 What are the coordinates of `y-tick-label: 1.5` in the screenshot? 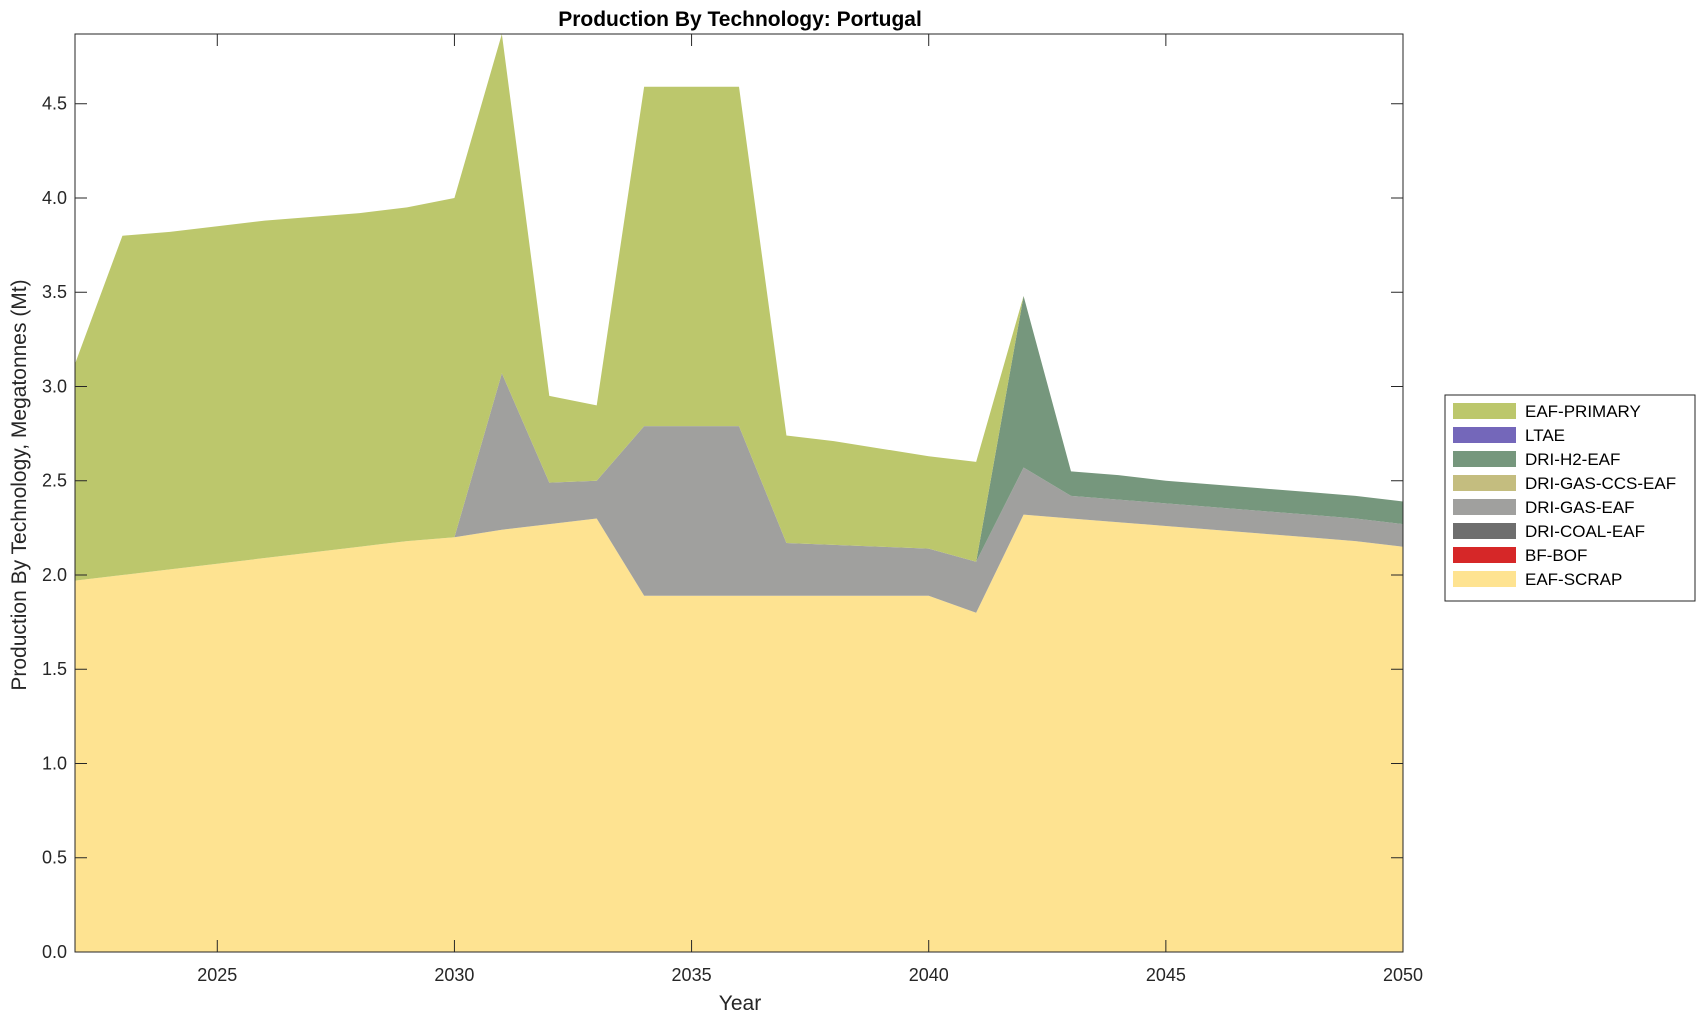 It's located at (54, 669).